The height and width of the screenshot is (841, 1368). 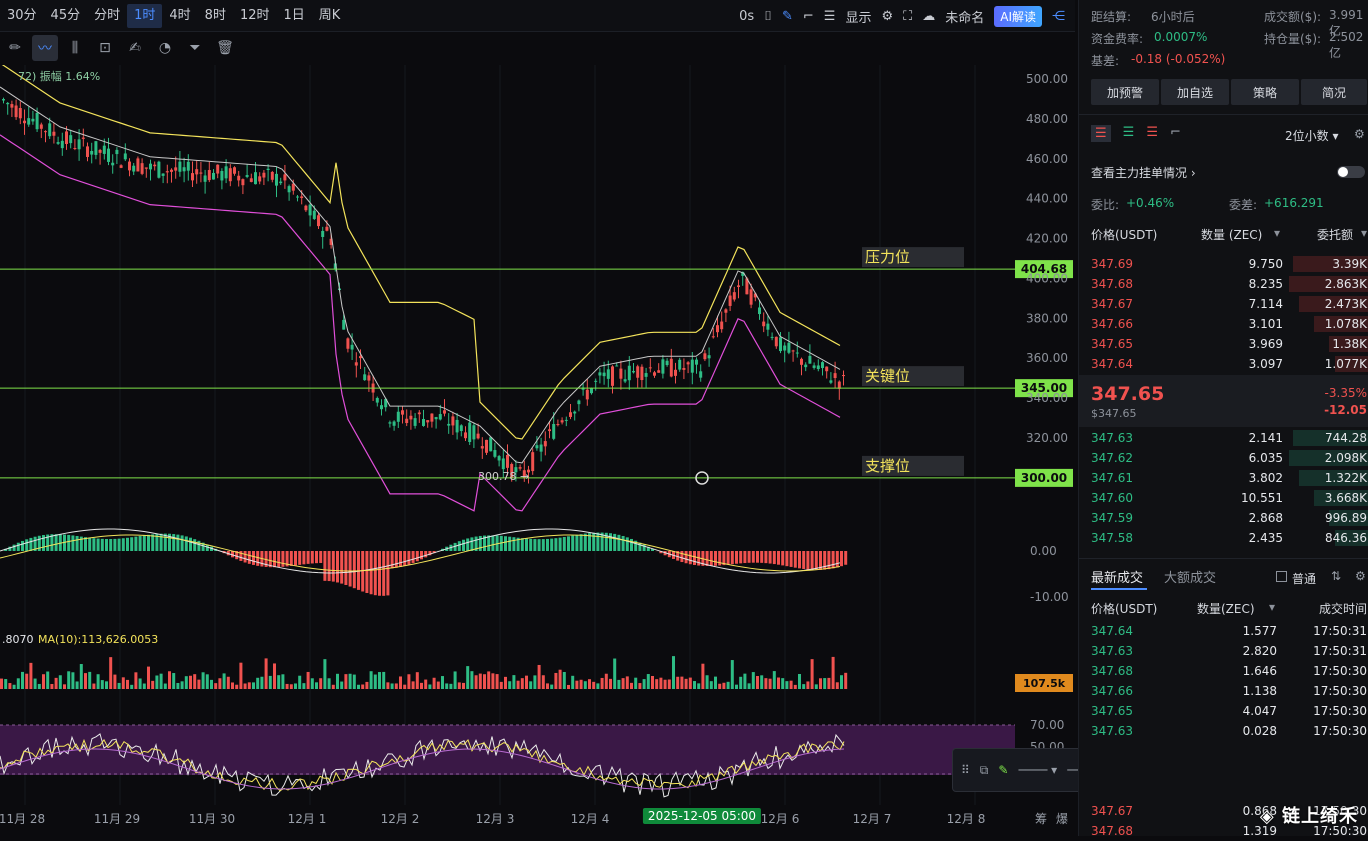 What do you see at coordinates (1150, 203) in the screenshot?
I see `ratio-value: +0.46%` at bounding box center [1150, 203].